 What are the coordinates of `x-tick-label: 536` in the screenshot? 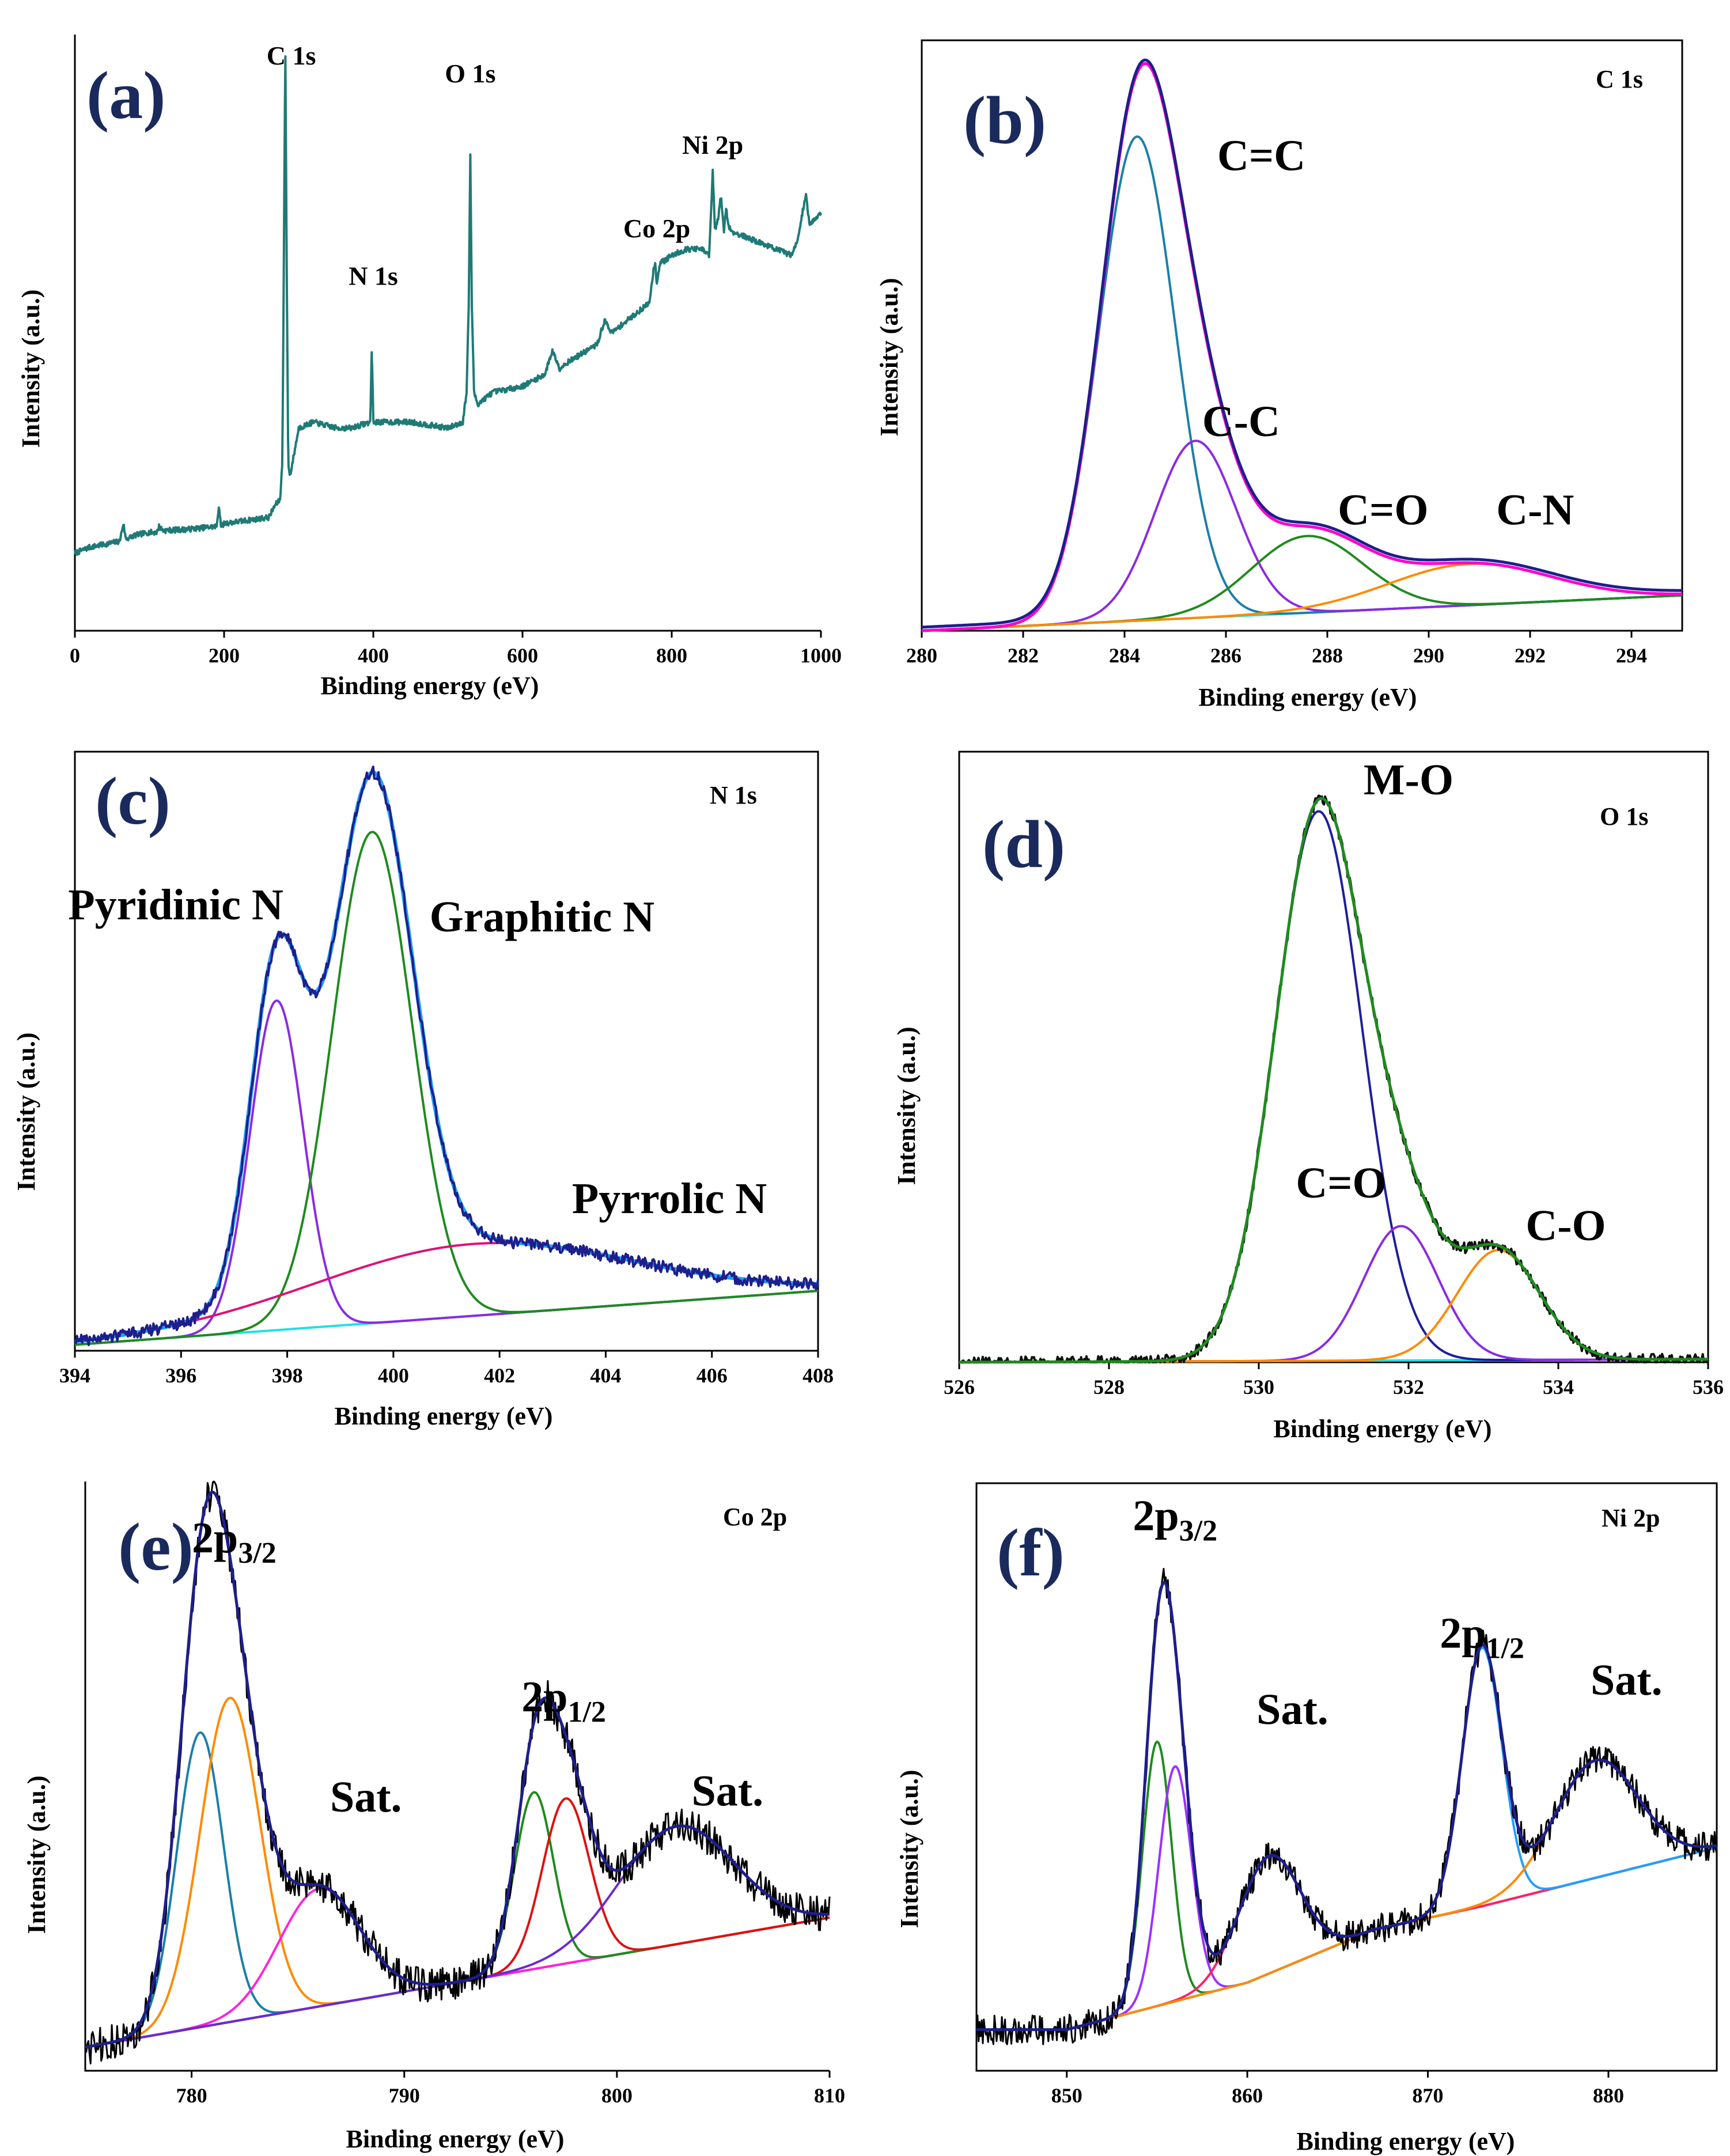 It's located at (1709, 1387).